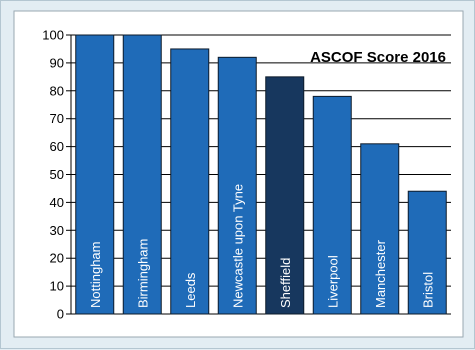 The height and width of the screenshot is (350, 475). I want to click on y-tick-label: 40, so click(57, 202).